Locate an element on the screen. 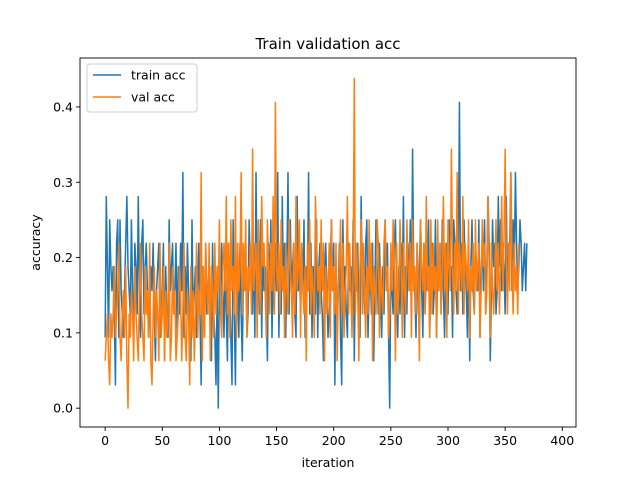 The width and height of the screenshot is (640, 480). y-tick-label: 0.1 is located at coordinates (63, 332).